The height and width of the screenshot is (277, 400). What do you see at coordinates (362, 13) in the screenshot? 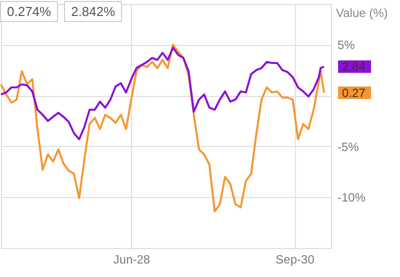
I see `y-axis-title: Value (%)` at bounding box center [362, 13].